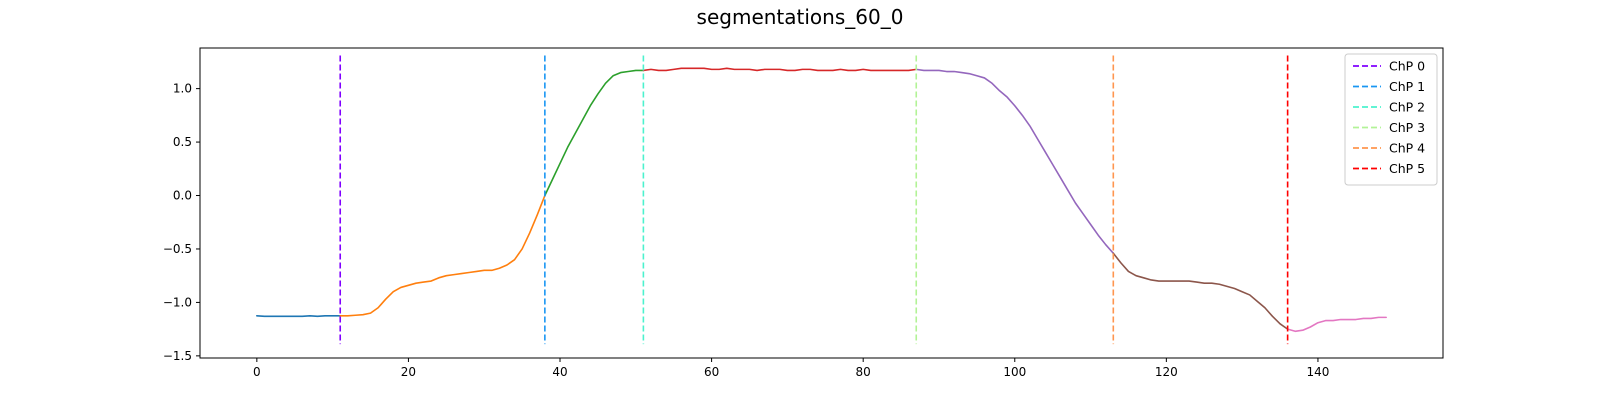 Image resolution: width=1600 pixels, height=400 pixels. I want to click on y-tick-label-4: 0.5, so click(182, 142).